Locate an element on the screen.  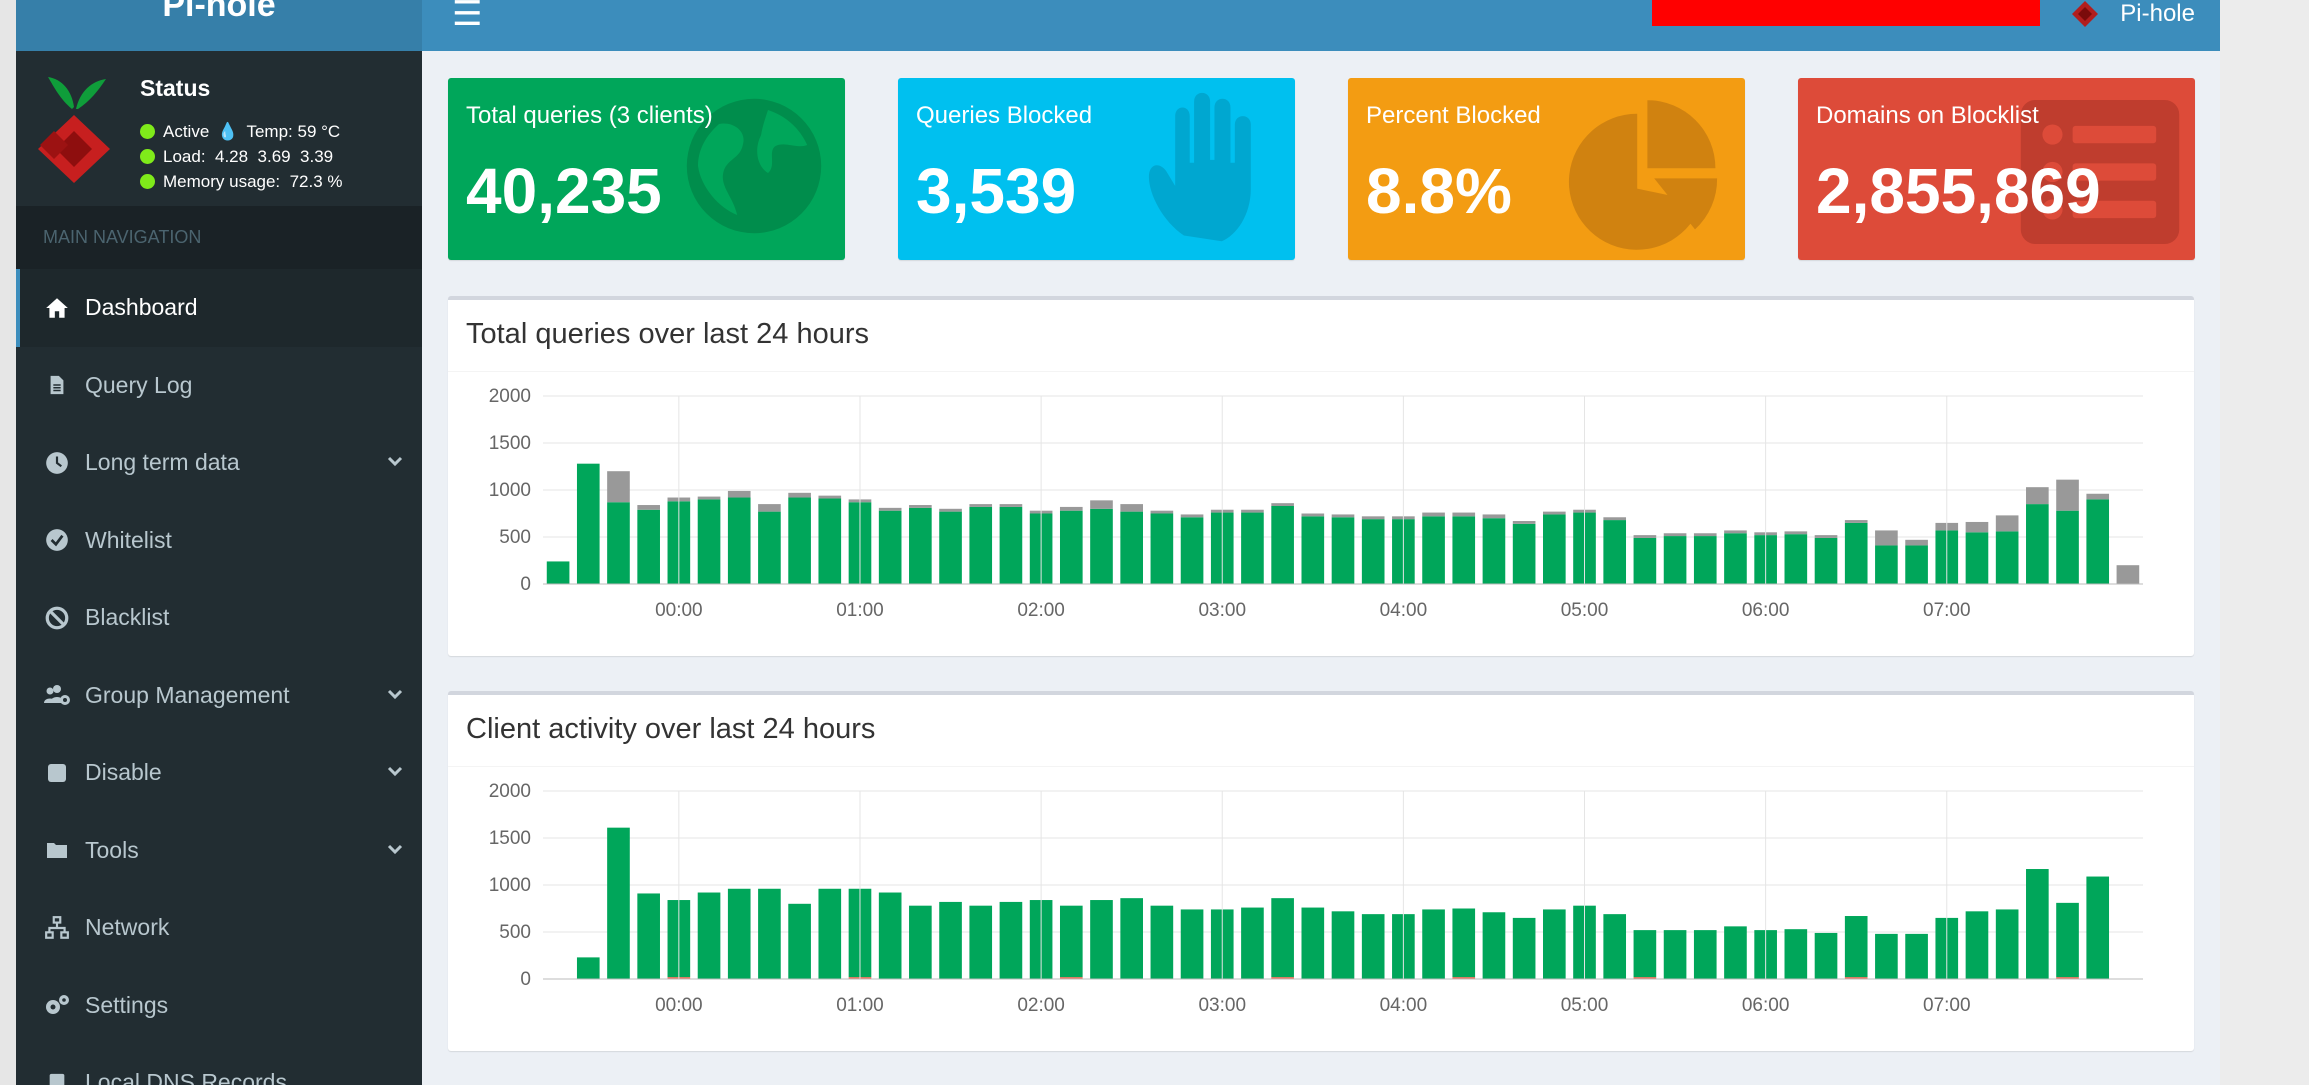
chart-title: Total queries over last 24 hours is located at coordinates (667, 334).